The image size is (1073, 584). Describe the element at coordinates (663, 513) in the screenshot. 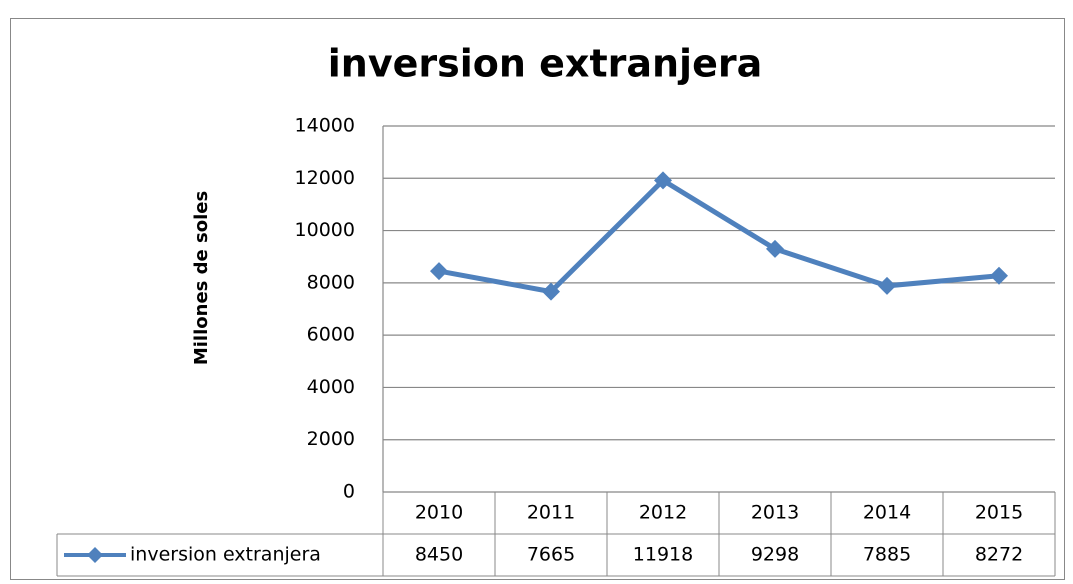

I see `x-tick-label: 2012` at that location.